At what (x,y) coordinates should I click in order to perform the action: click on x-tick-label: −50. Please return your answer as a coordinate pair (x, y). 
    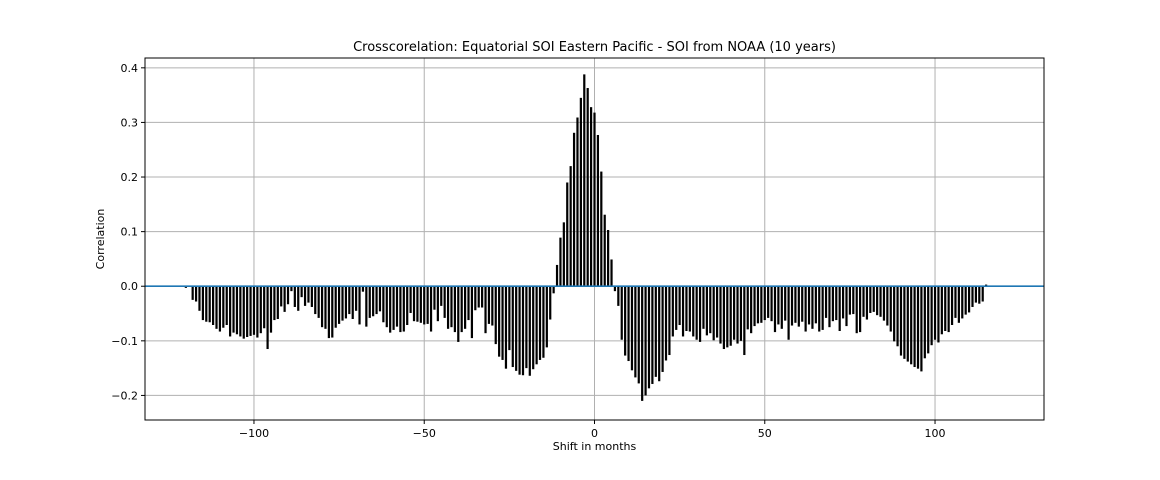
    Looking at the image, I should click on (424, 433).